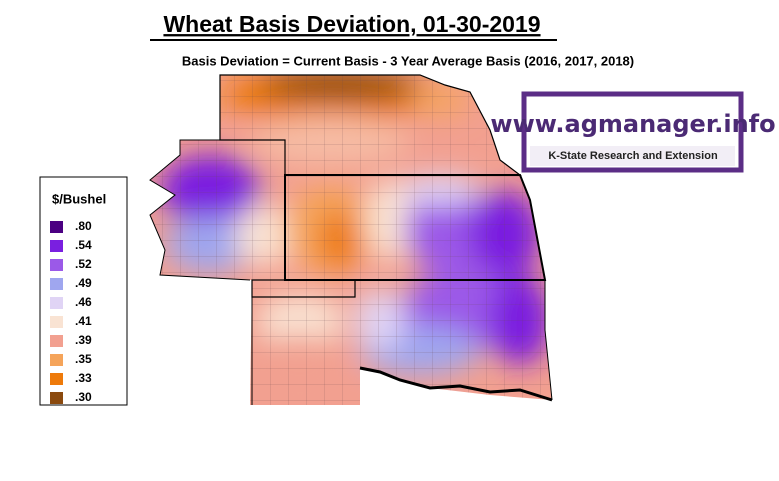 This screenshot has width=779, height=481. Describe the element at coordinates (83, 245) in the screenshot. I see `legend-label: .54` at that location.